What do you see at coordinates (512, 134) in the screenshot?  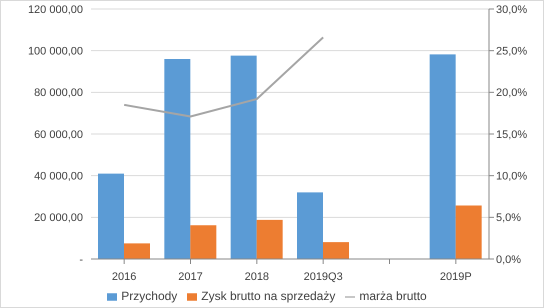 I see `y2-tick-label: 15,0%` at bounding box center [512, 134].